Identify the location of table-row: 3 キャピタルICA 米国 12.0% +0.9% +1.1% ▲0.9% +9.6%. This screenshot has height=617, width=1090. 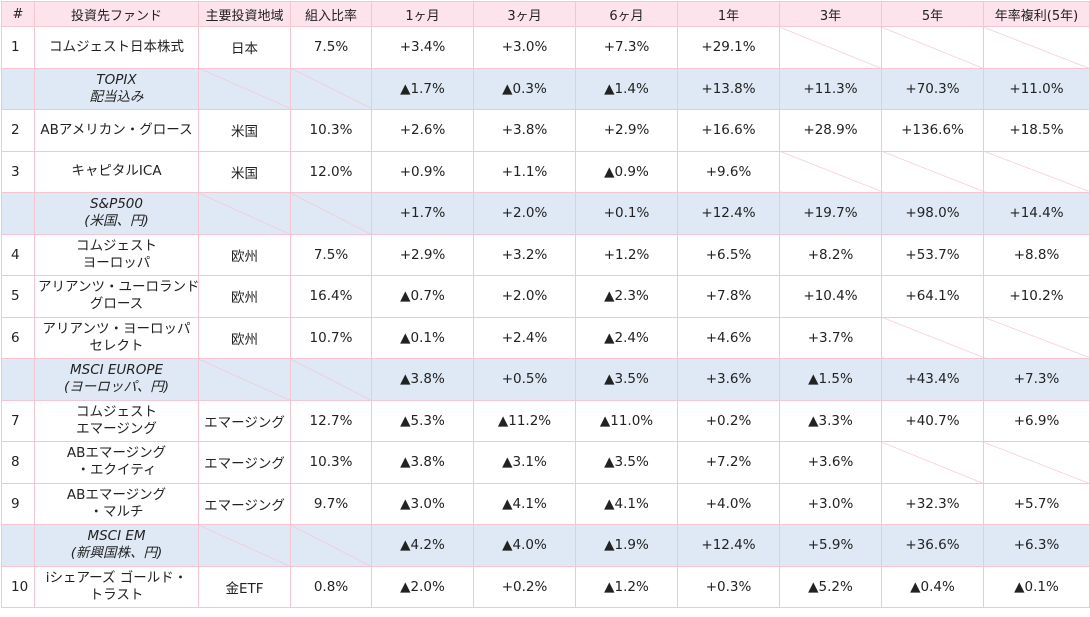
(545, 171).